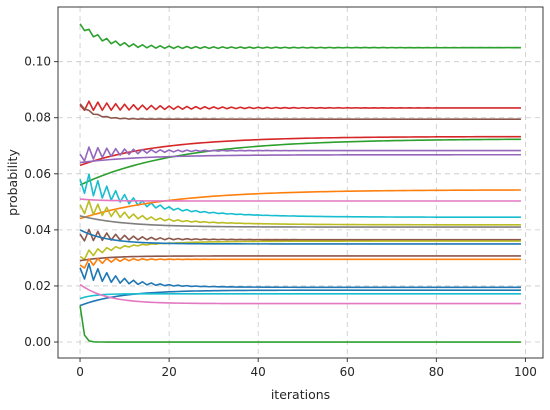  Describe the element at coordinates (41, 202) in the screenshot. I see `y-axis: 0.00 0.02 0.04 0.06 0.08 0.10` at that location.